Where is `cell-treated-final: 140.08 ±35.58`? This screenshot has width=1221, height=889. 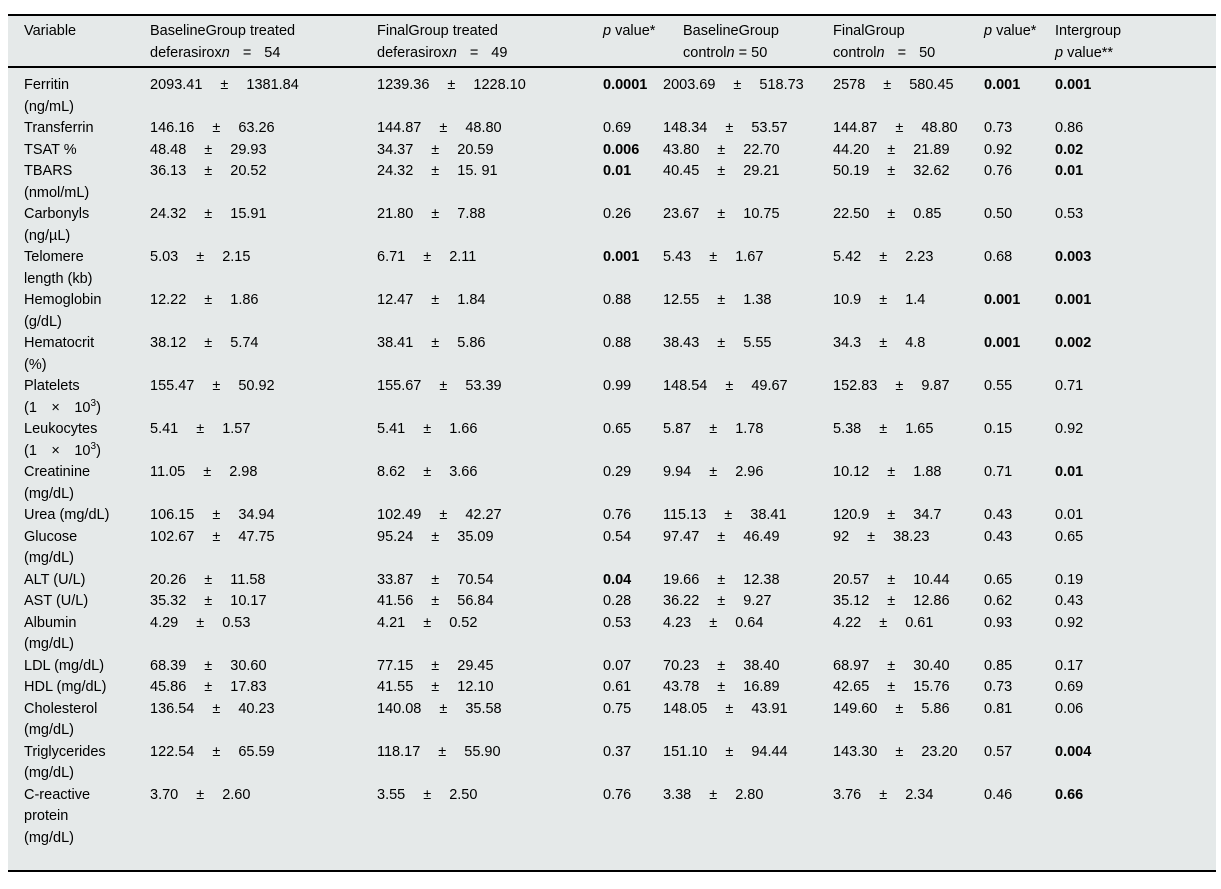 cell-treated-final: 140.08 ±35.58 is located at coordinates (439, 708).